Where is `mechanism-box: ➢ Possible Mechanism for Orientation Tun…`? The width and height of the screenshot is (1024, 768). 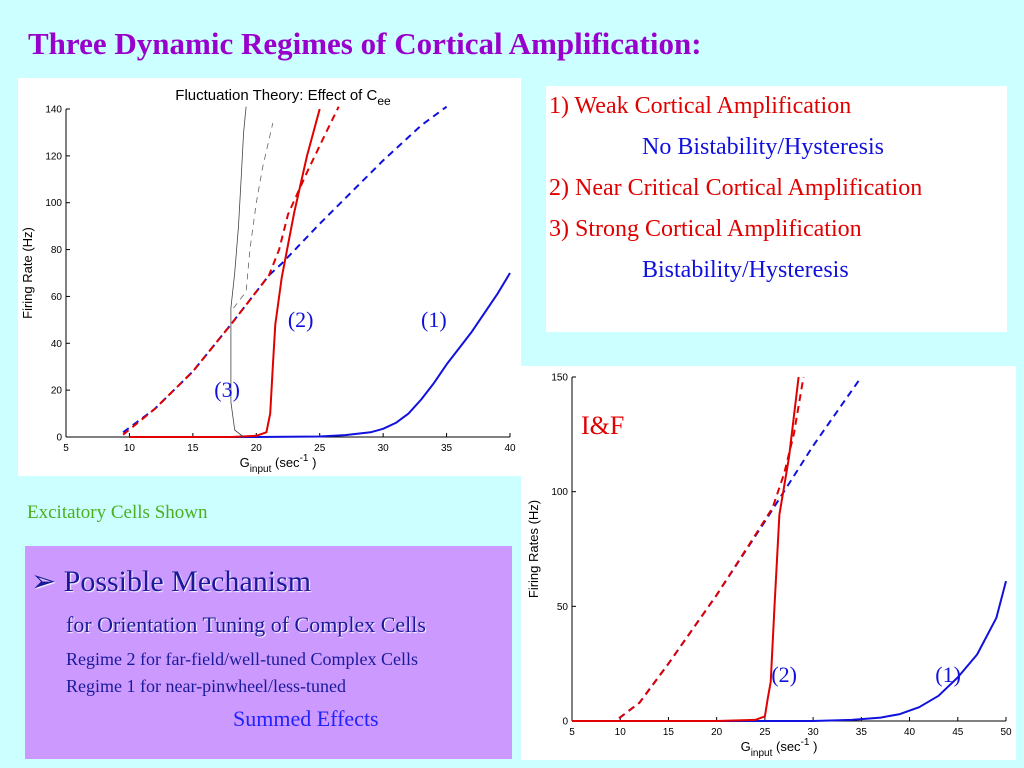
mechanism-box: ➢ Possible Mechanism for Orientation Tun… is located at coordinates (268, 652).